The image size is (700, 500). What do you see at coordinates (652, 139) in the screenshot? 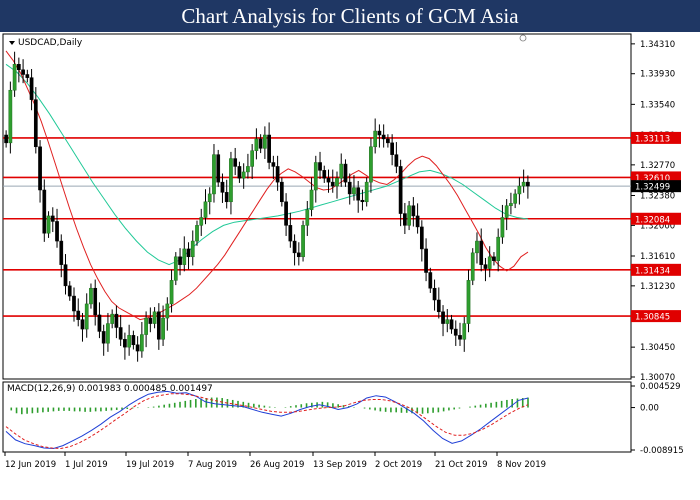
I see `level-tag-label: 1.33113` at bounding box center [652, 139].